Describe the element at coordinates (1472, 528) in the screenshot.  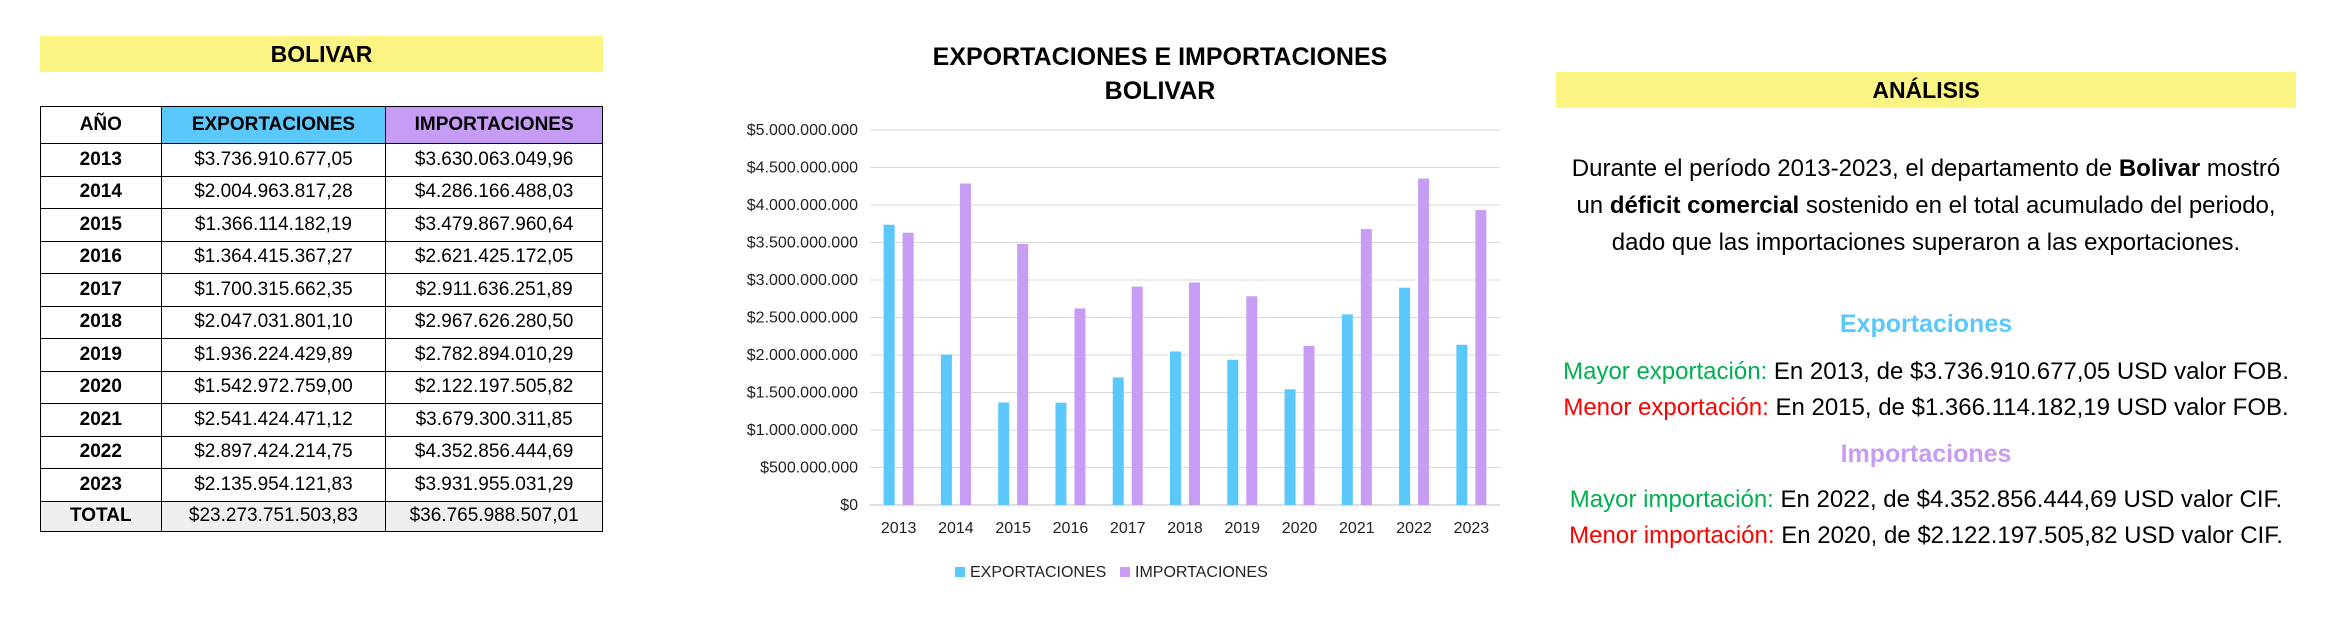
I see `x-tick-label: 2023` at that location.